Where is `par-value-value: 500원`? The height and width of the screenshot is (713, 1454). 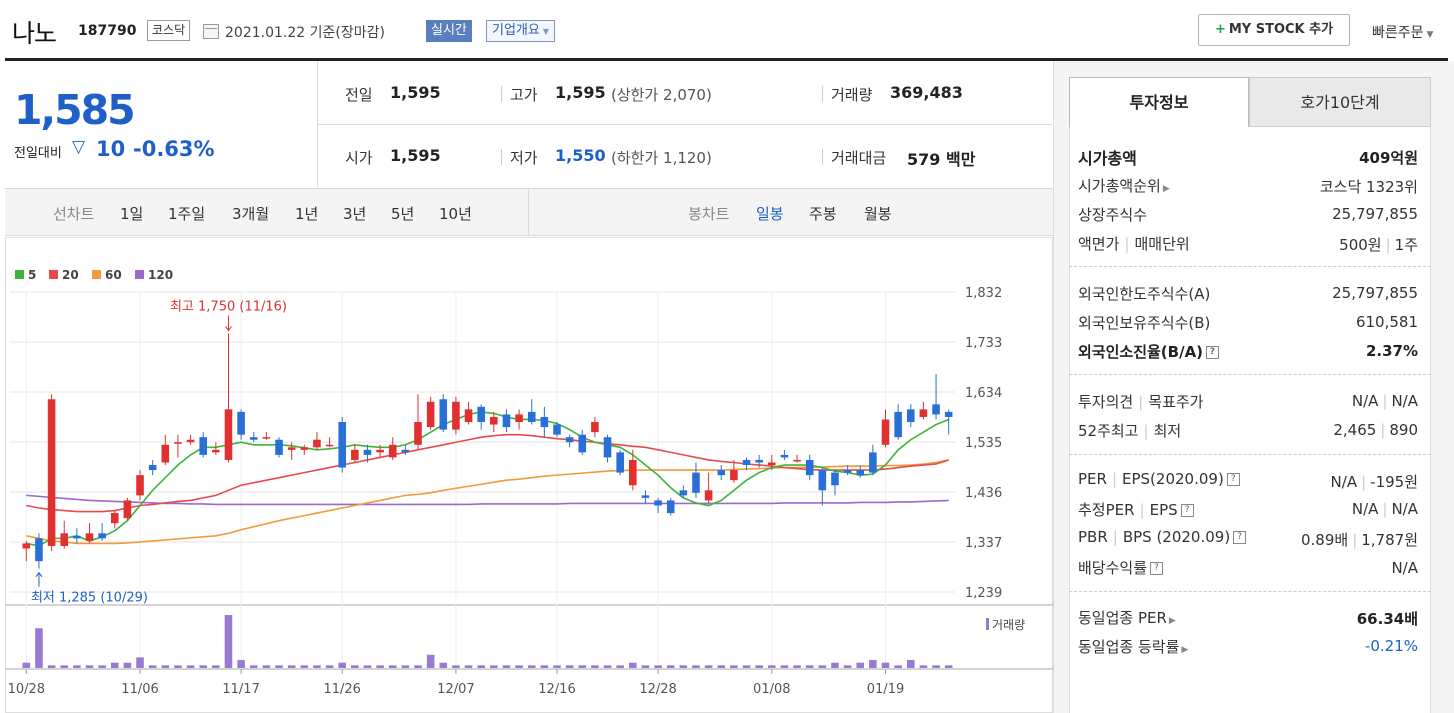 par-value-value: 500원 is located at coordinates (1360, 245).